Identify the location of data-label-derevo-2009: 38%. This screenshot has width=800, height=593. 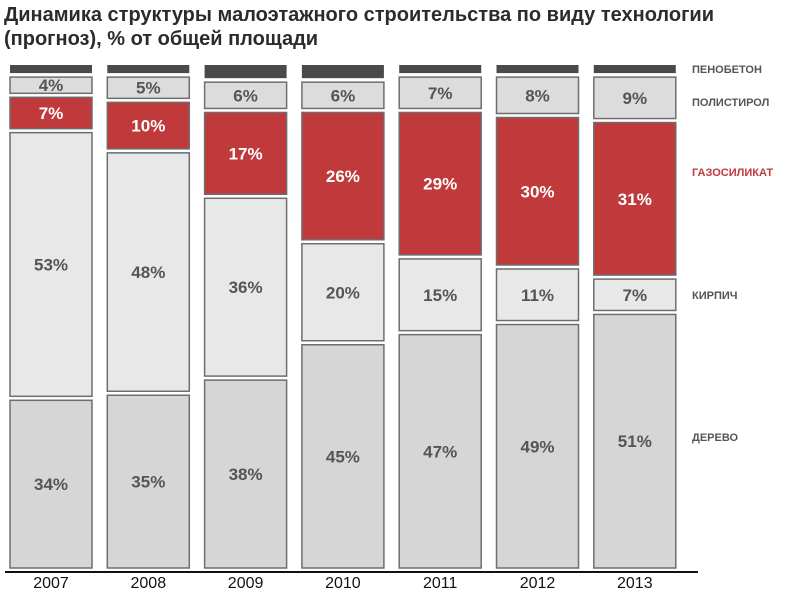
(246, 474).